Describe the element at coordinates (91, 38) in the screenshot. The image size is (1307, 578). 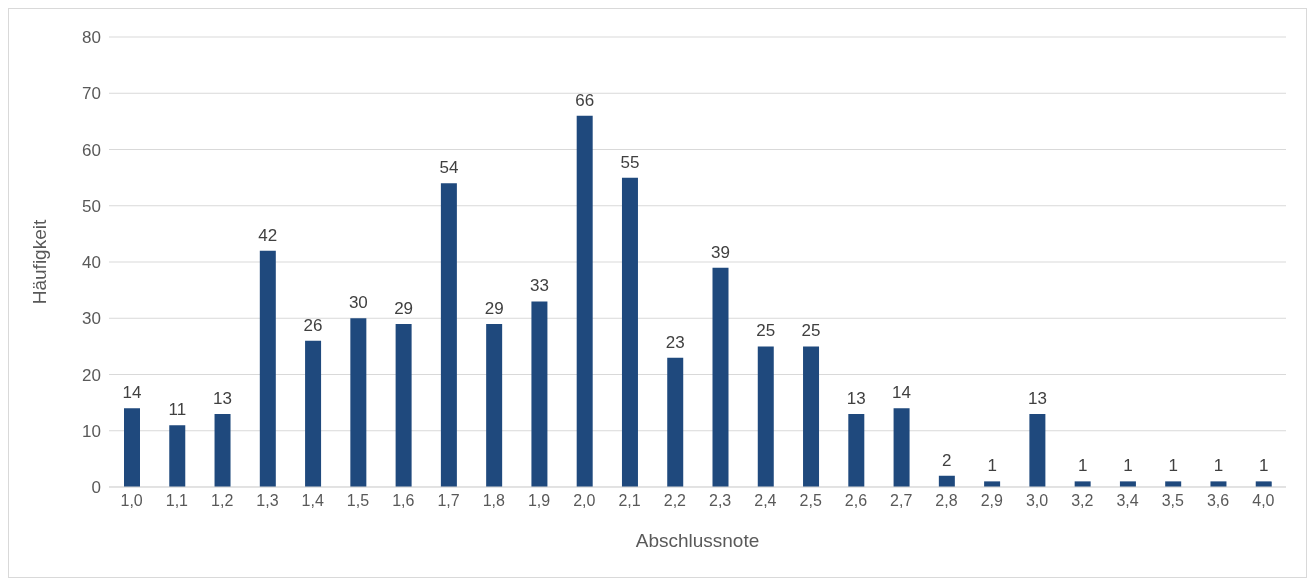
I see `y-tick-label: 80` at that location.